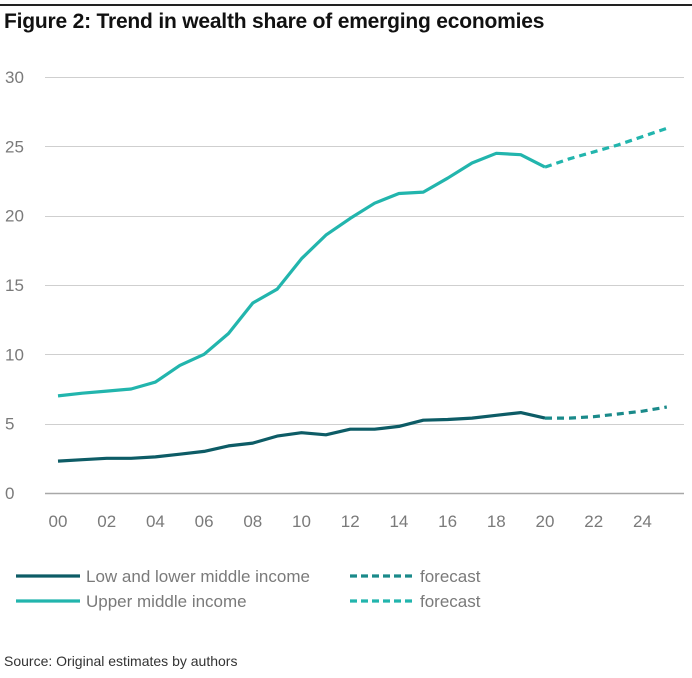  I want to click on x-tick-label: 24, so click(642, 521).